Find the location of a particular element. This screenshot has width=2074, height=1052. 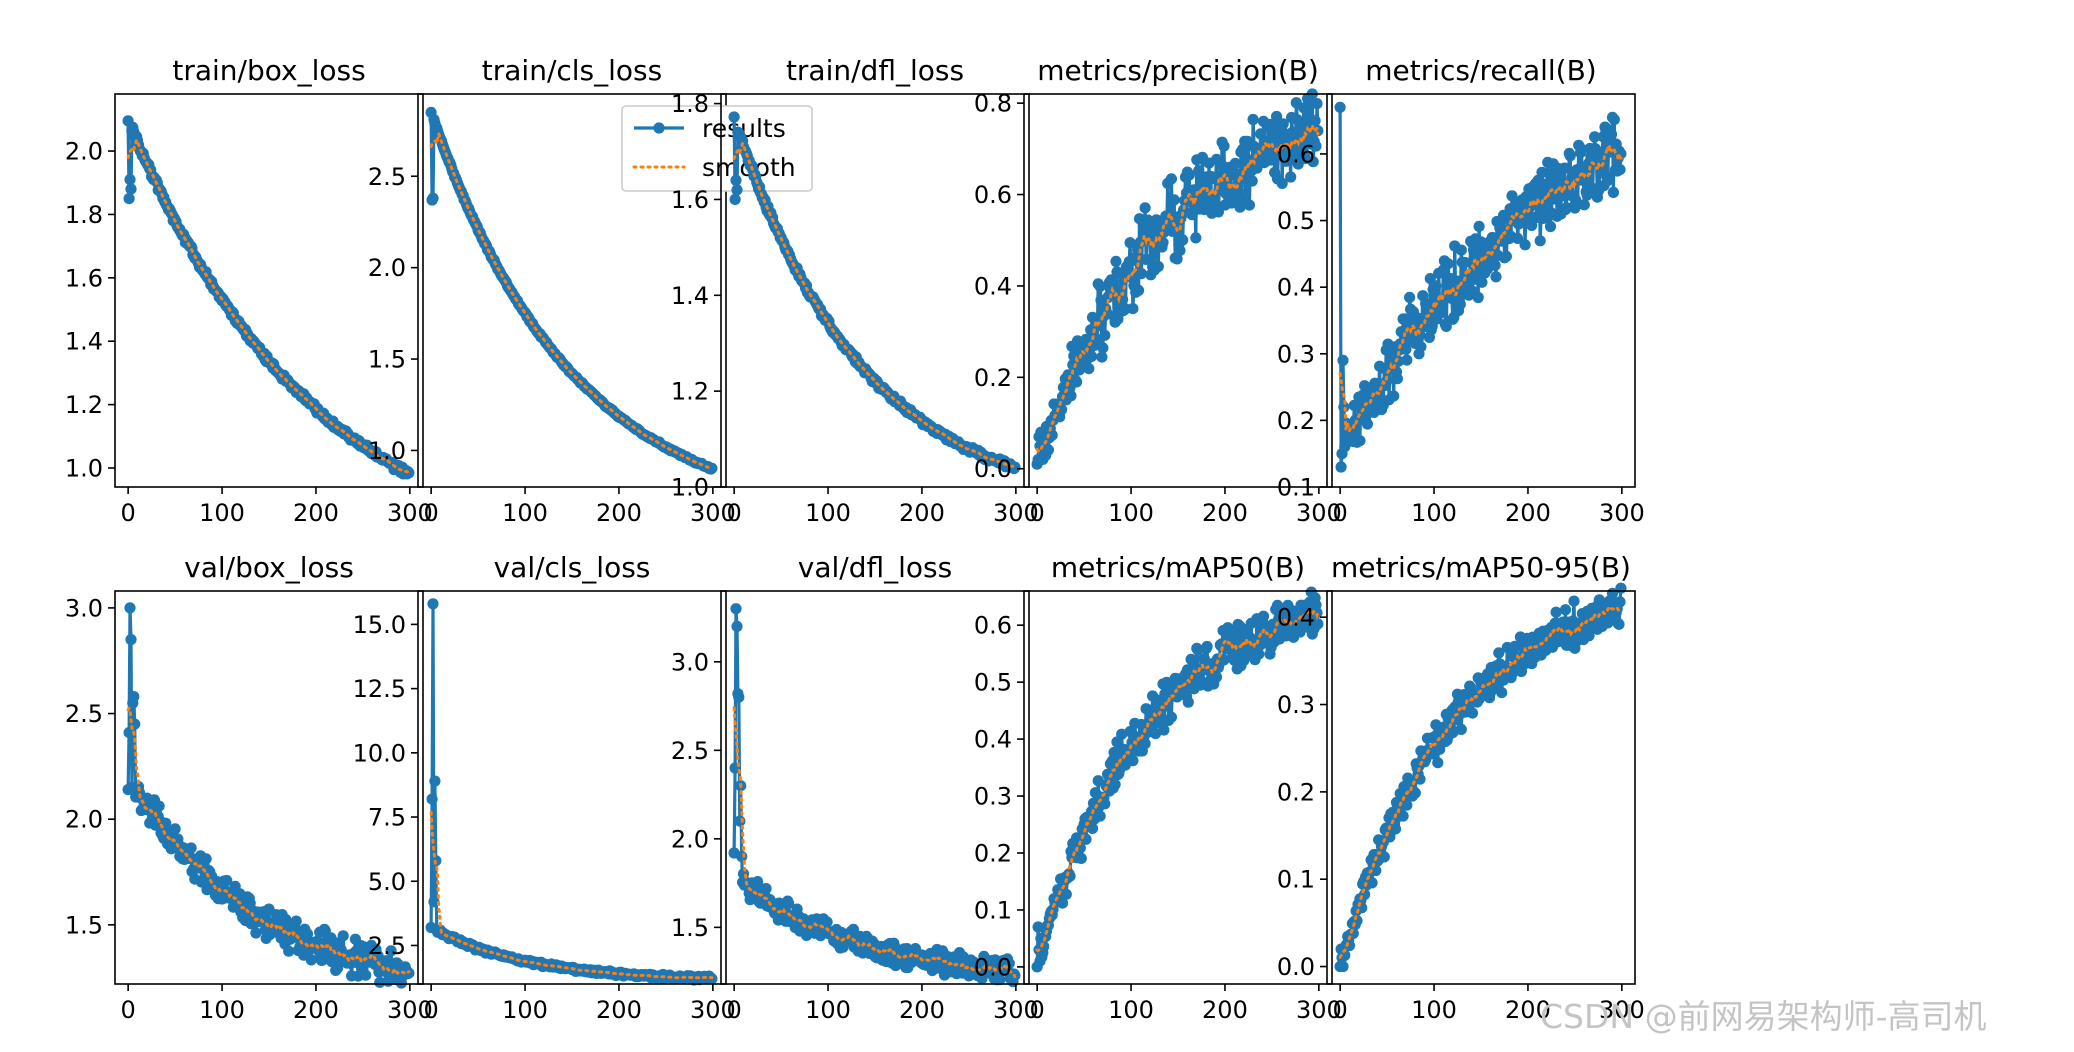

metrics-recall-b-results-markers is located at coordinates (1480, 287).